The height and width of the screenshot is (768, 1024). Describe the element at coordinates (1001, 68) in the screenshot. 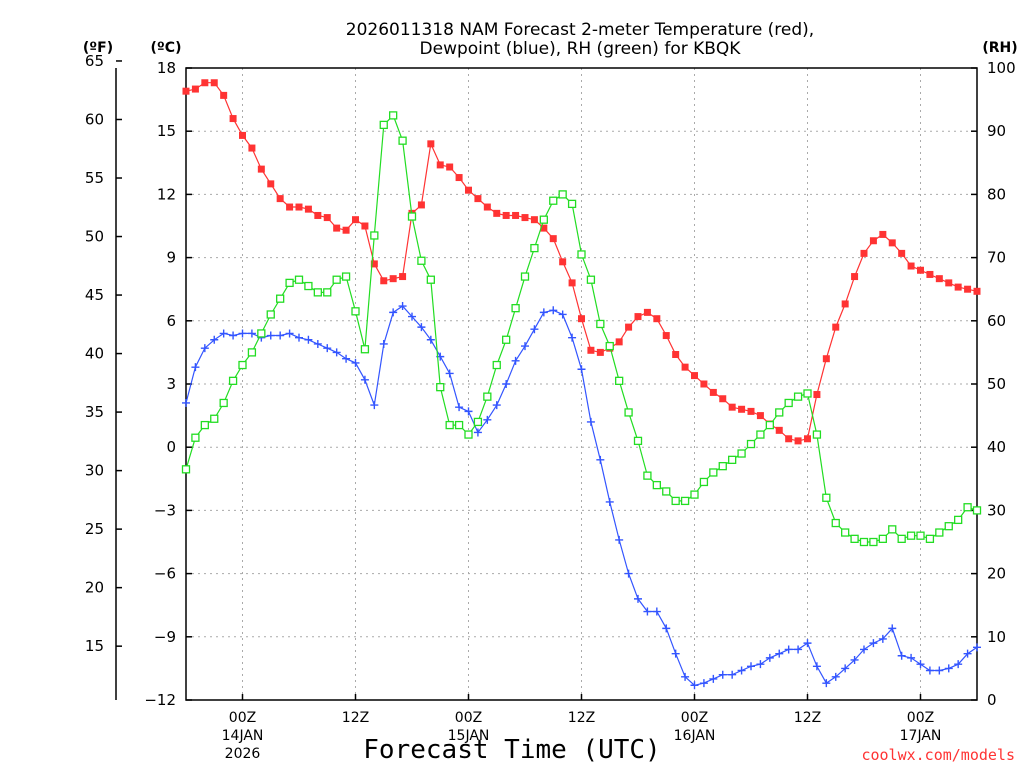

I see `rh-tick-label: 100` at that location.